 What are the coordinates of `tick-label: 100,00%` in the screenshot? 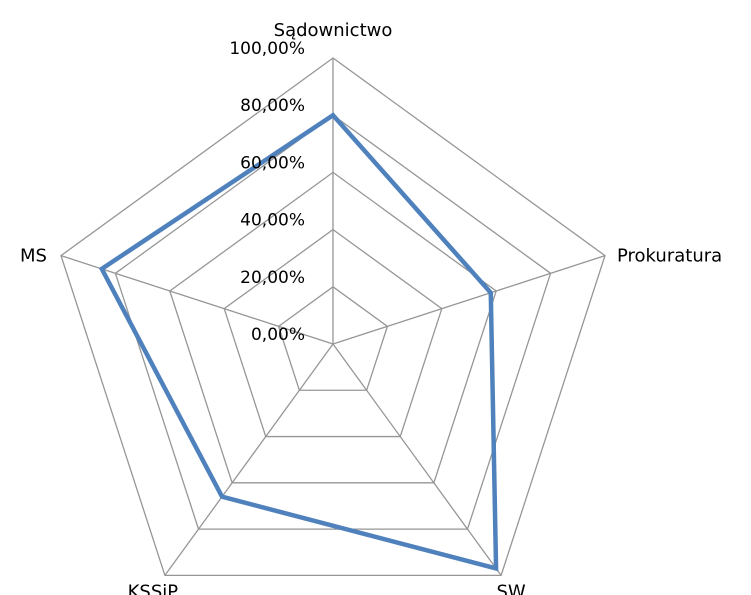 It's located at (267, 49).